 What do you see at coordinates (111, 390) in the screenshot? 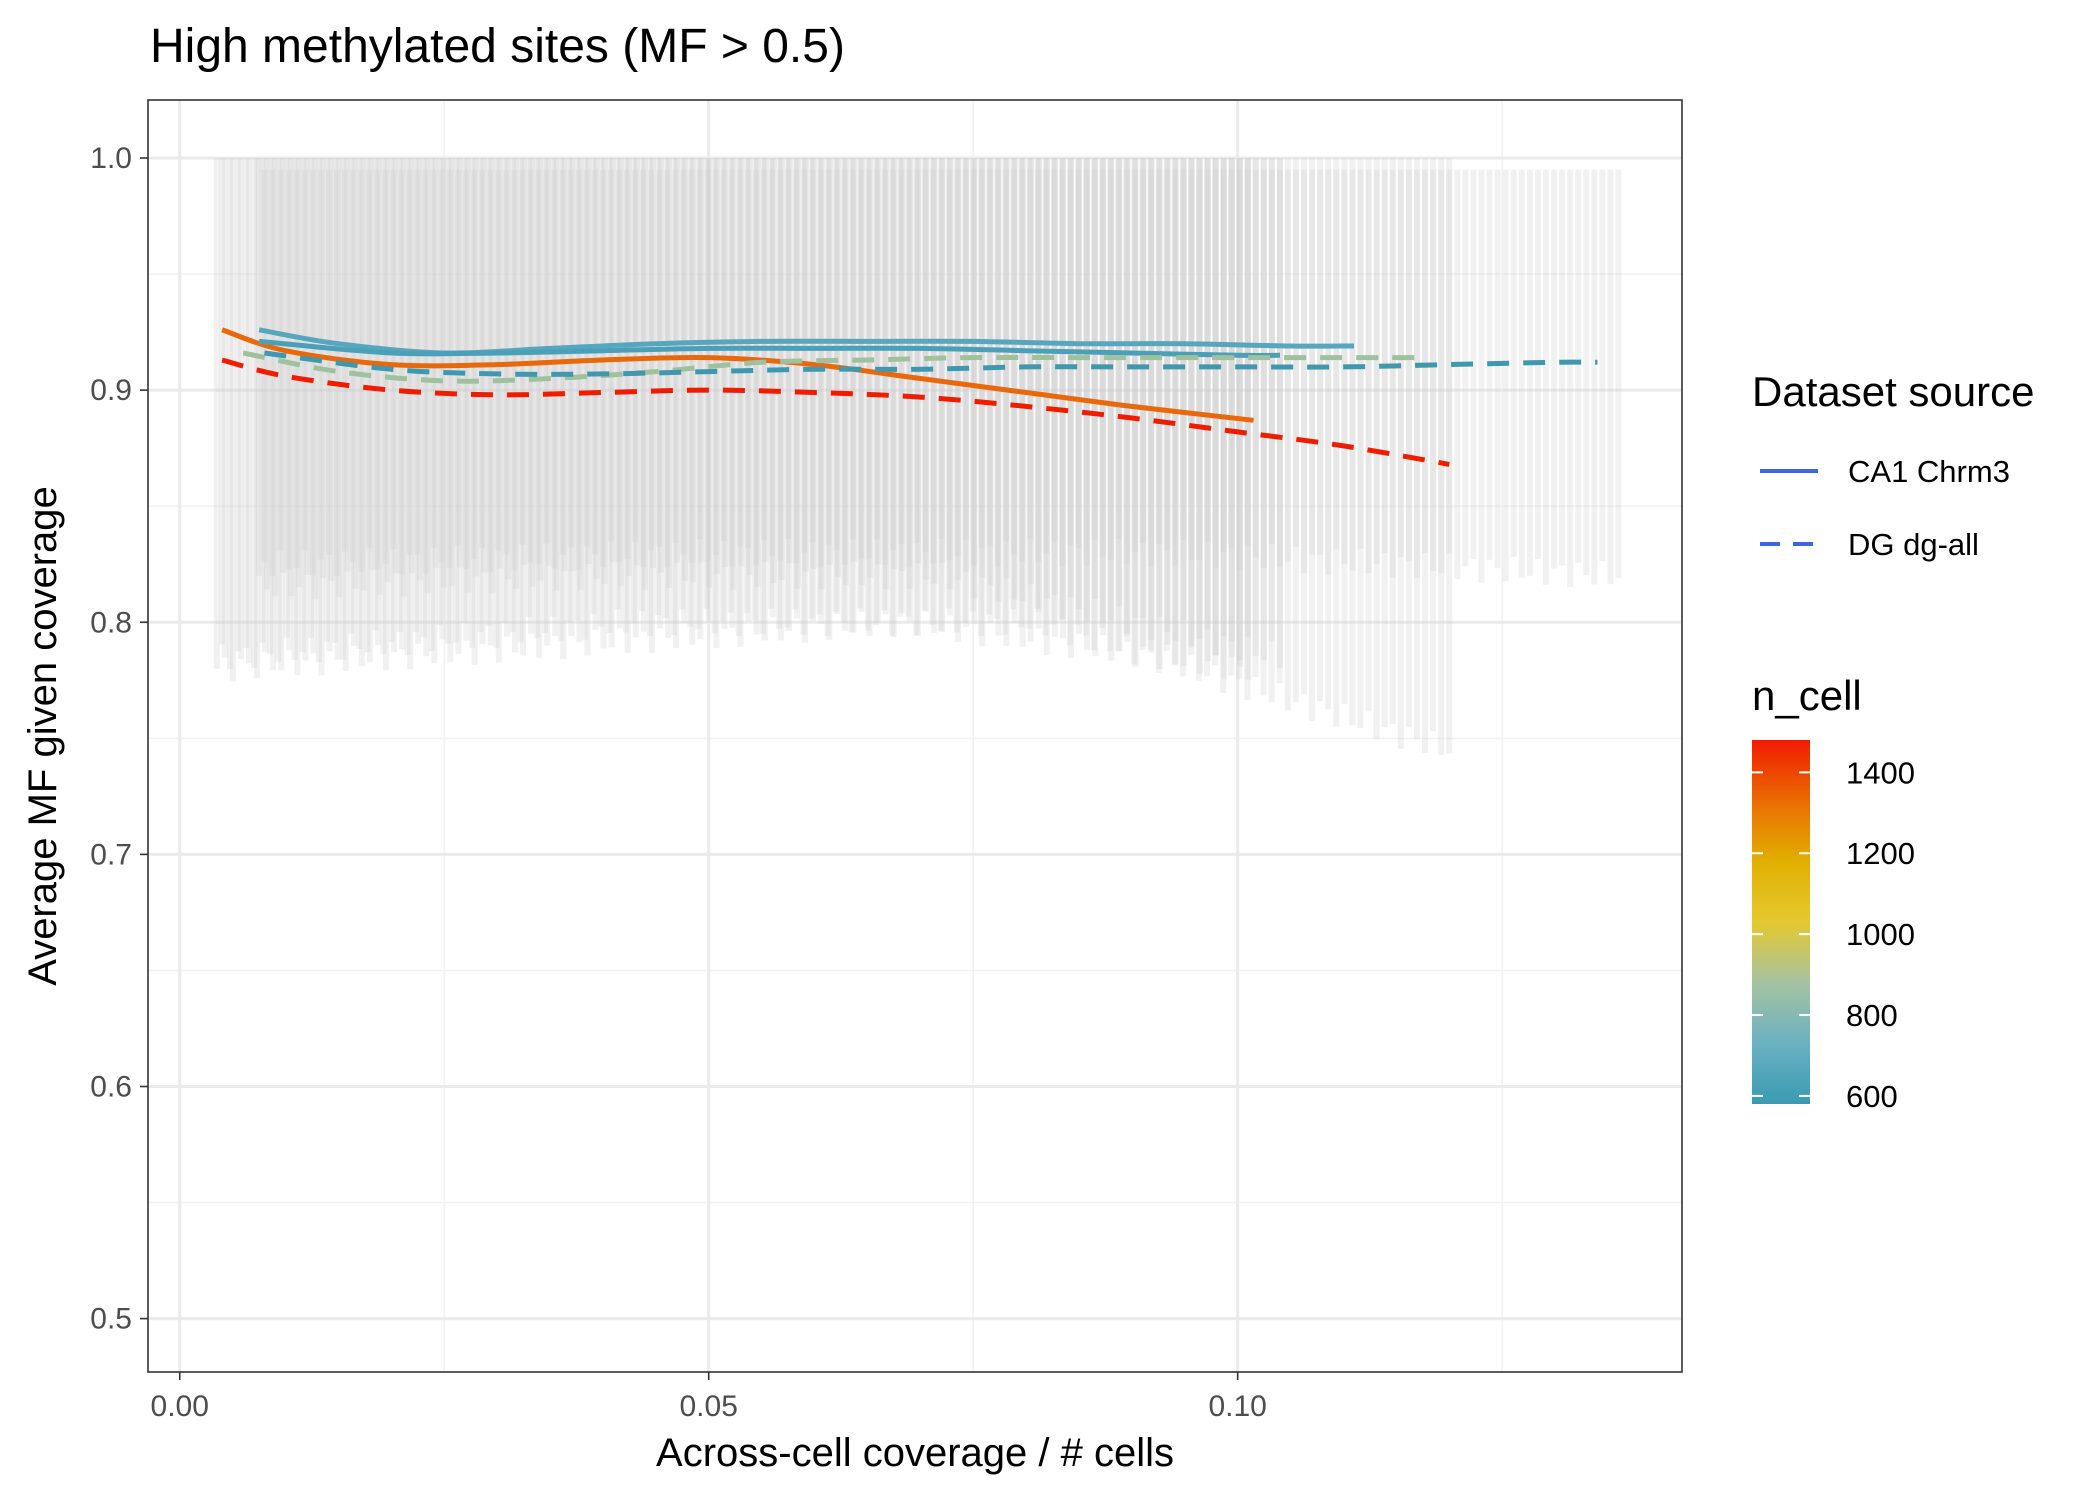
I see `y-tick-label: 0.9` at bounding box center [111, 390].